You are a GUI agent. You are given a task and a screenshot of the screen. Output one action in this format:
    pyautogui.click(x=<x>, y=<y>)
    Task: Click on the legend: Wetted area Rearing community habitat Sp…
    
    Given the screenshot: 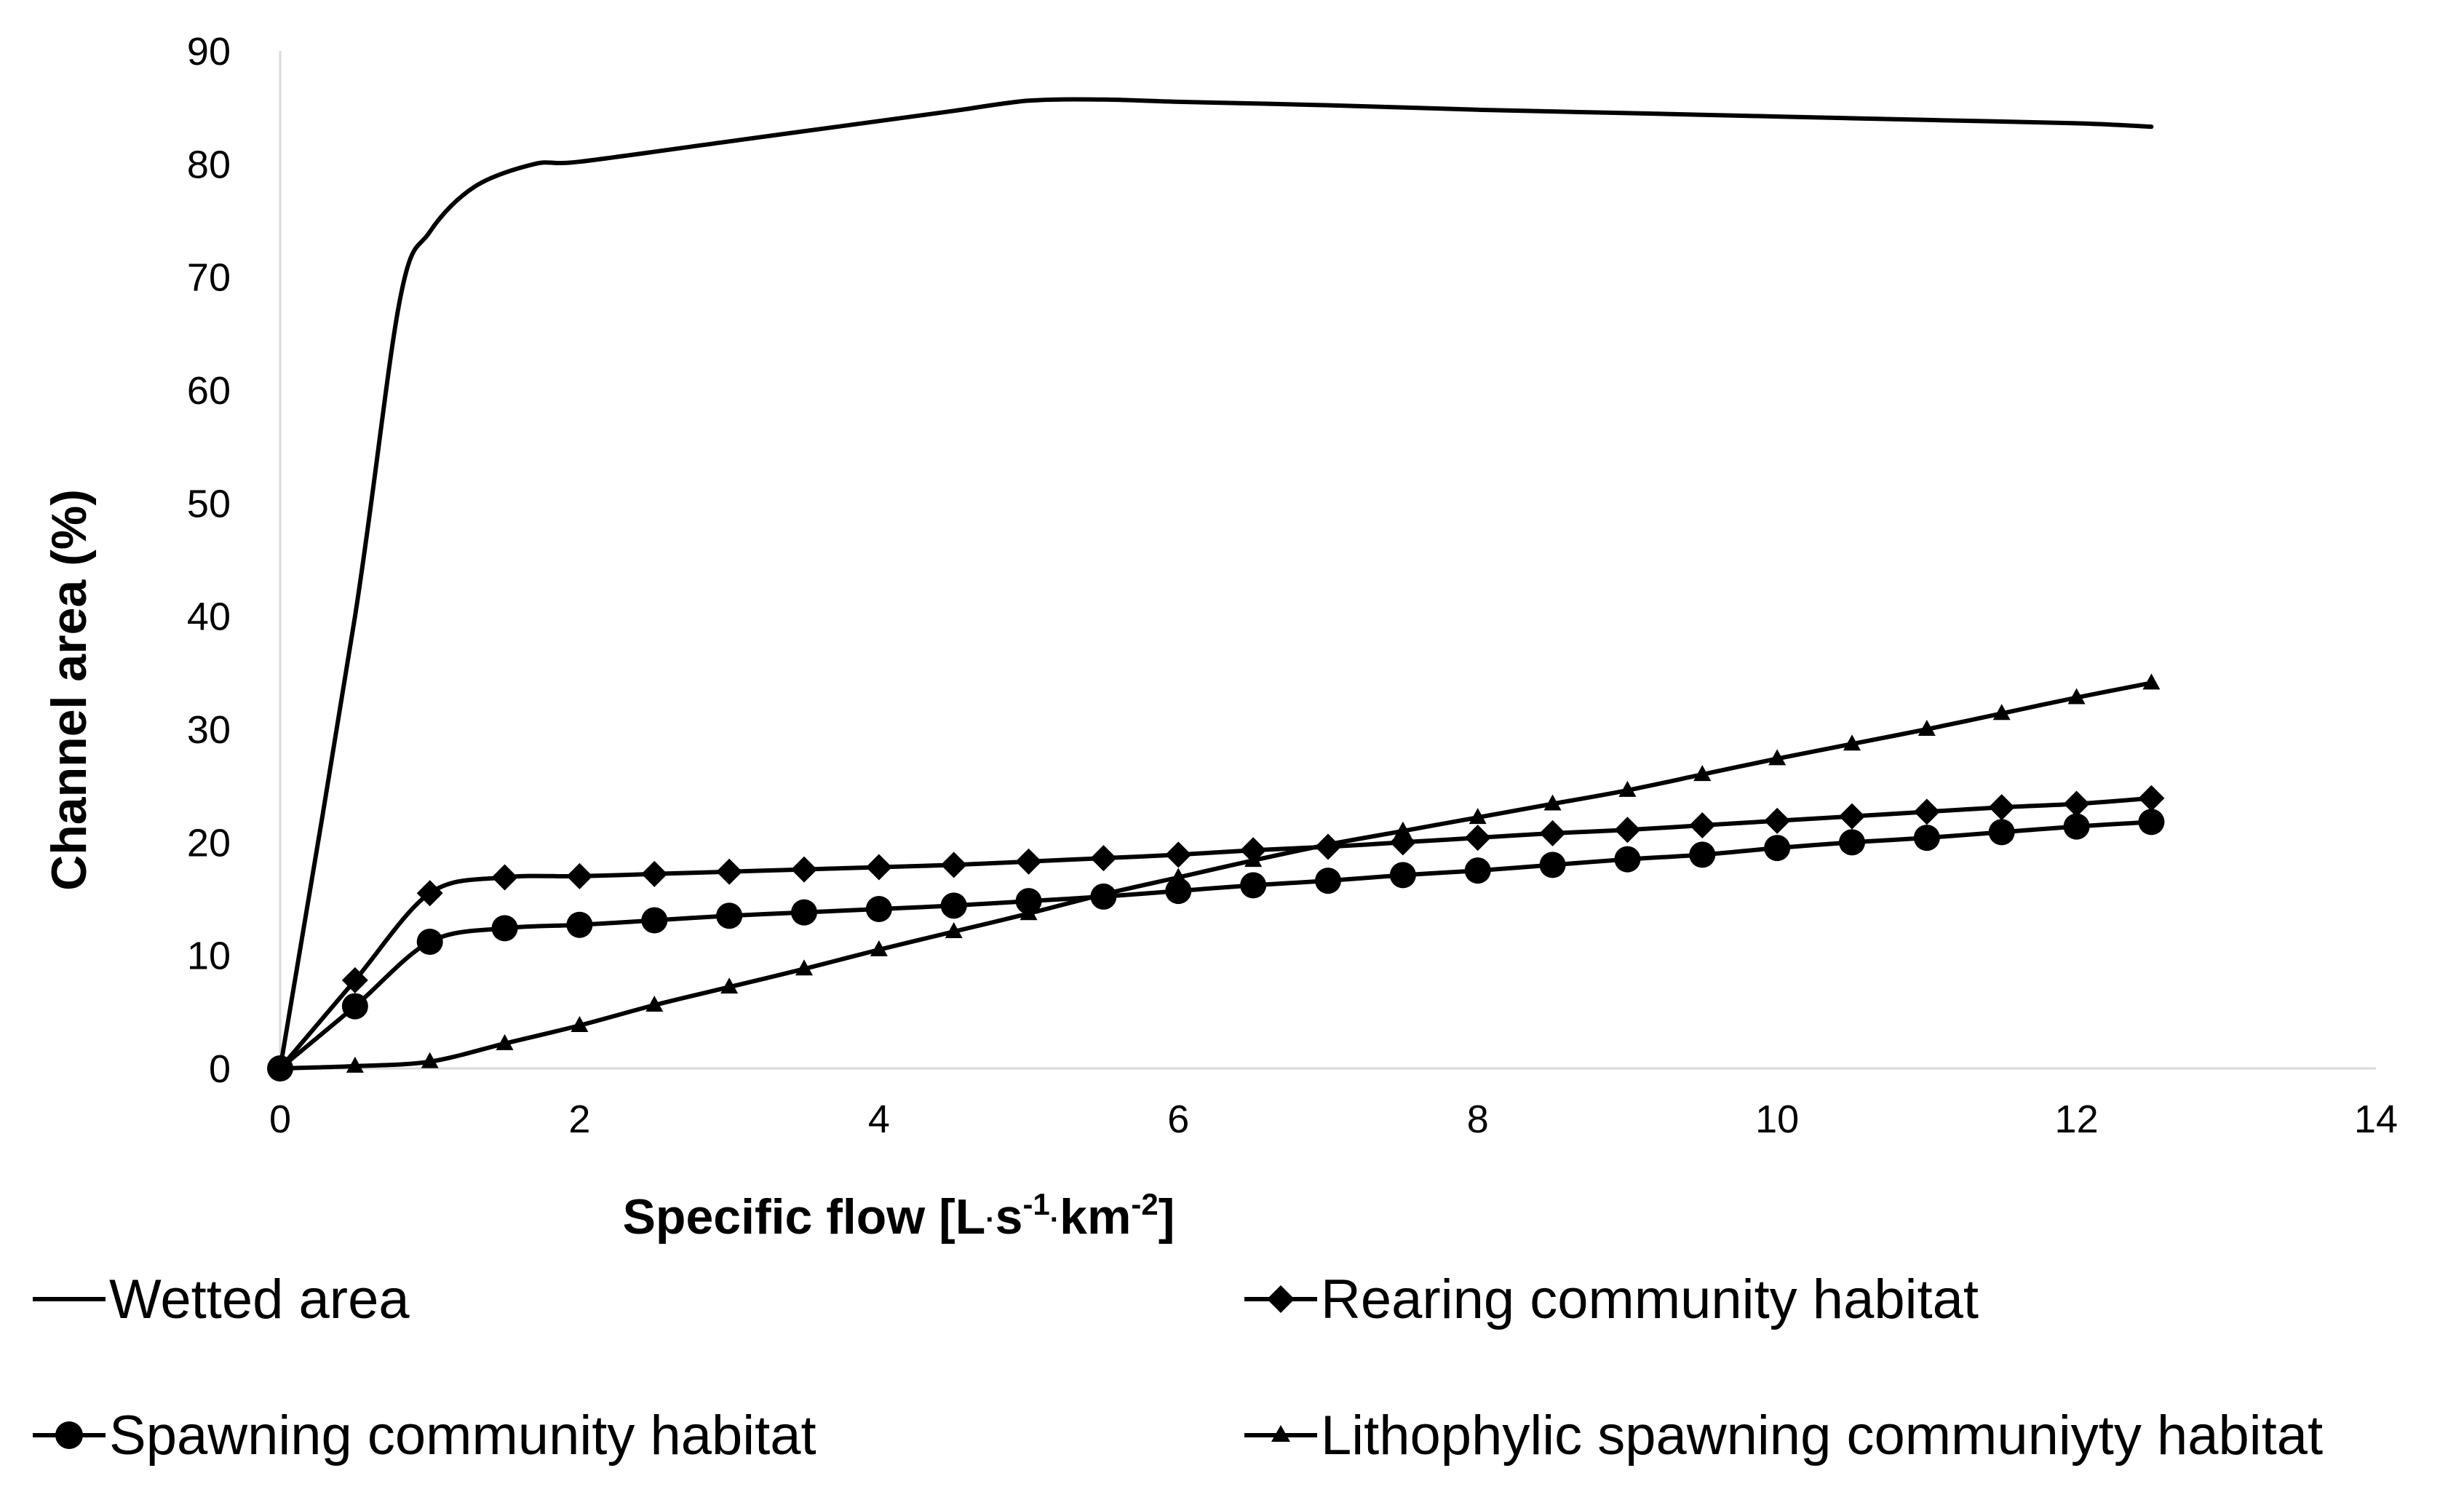 What is the action you would take?
    pyautogui.click(x=1178, y=1368)
    